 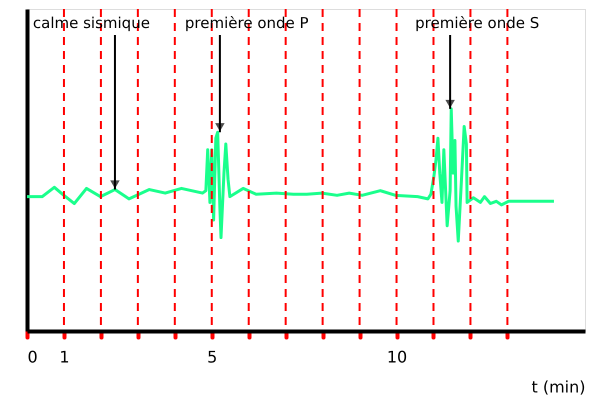 I want to click on annotation: première onde S, so click(x=477, y=23).